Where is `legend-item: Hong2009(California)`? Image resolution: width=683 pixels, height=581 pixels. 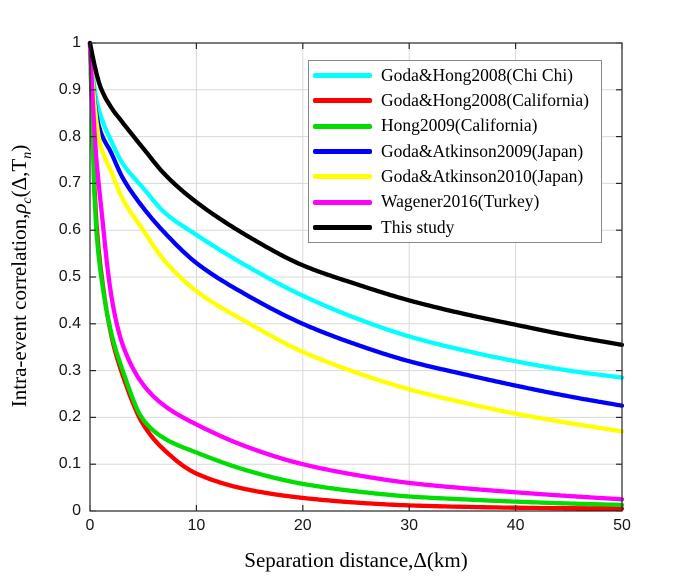
legend-item: Hong2009(California) is located at coordinates (455, 126).